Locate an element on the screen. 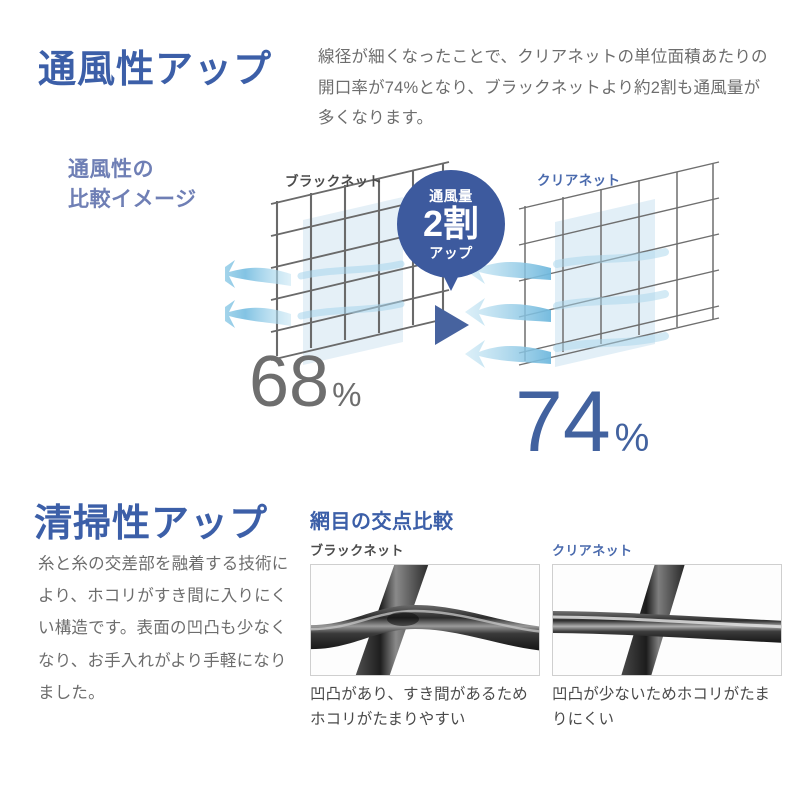 This screenshot has width=800, height=800. black-net-crossing-photo is located at coordinates (425, 620).